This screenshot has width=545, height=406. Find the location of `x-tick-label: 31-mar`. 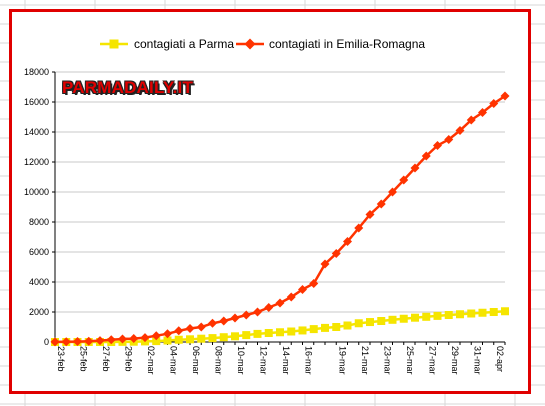

x-tick-label: 31-mar is located at coordinates (477, 360).